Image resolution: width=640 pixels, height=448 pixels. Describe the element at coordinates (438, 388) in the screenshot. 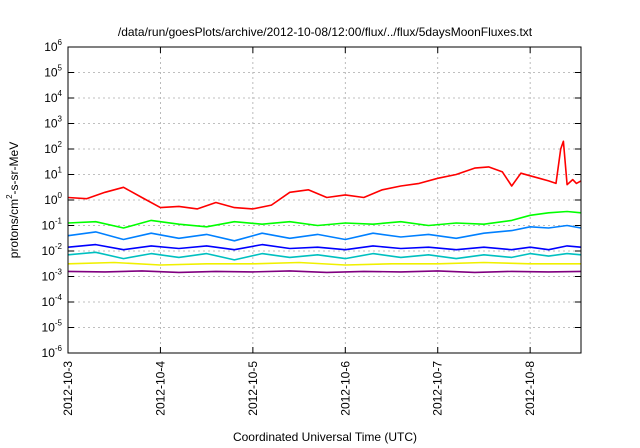

I see `x-tick-label: 2012-10-7` at that location.